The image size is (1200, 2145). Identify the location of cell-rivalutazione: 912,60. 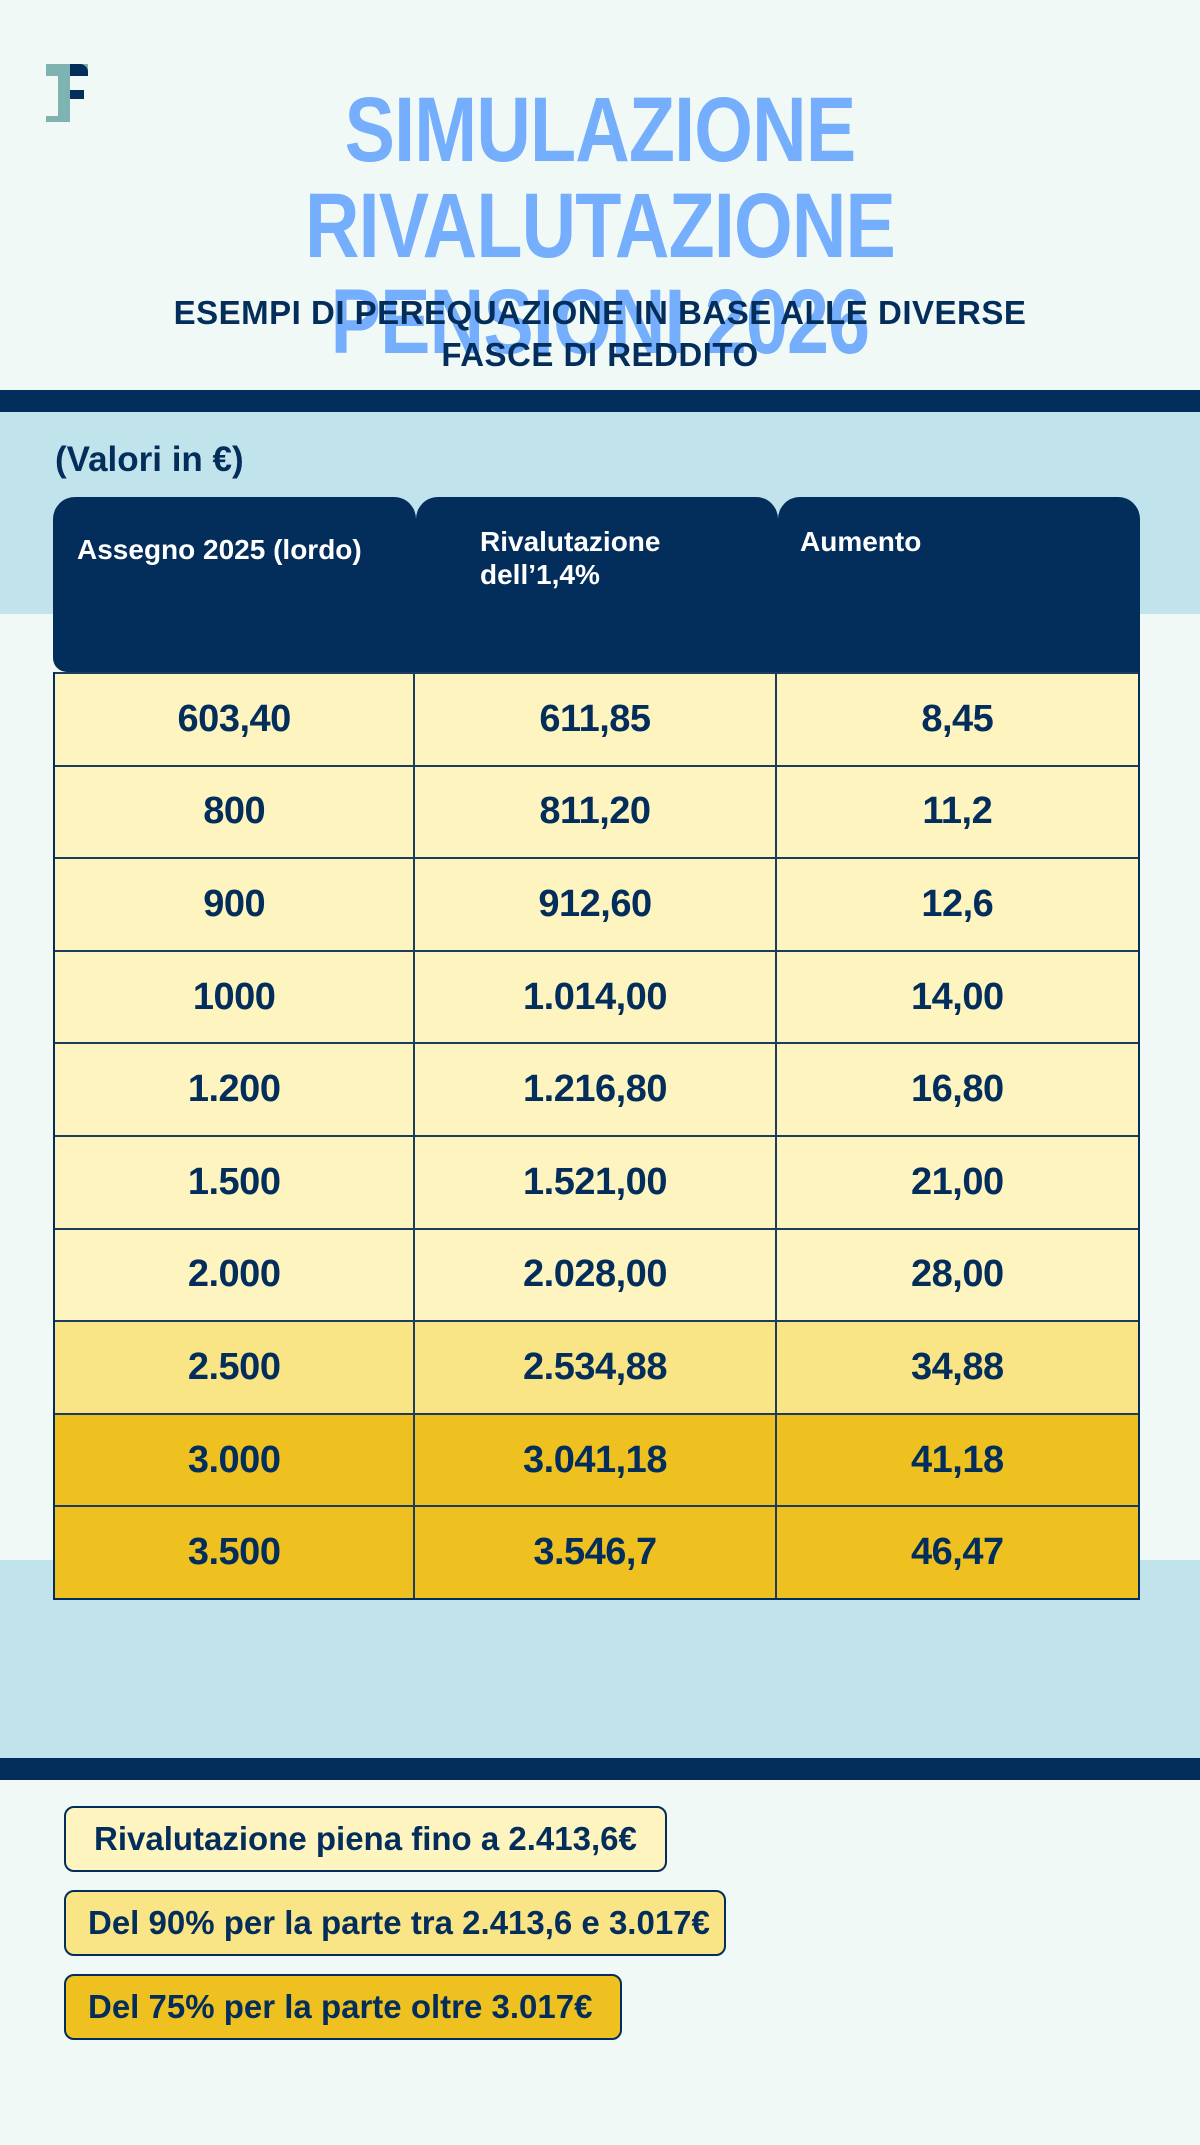
(596, 904).